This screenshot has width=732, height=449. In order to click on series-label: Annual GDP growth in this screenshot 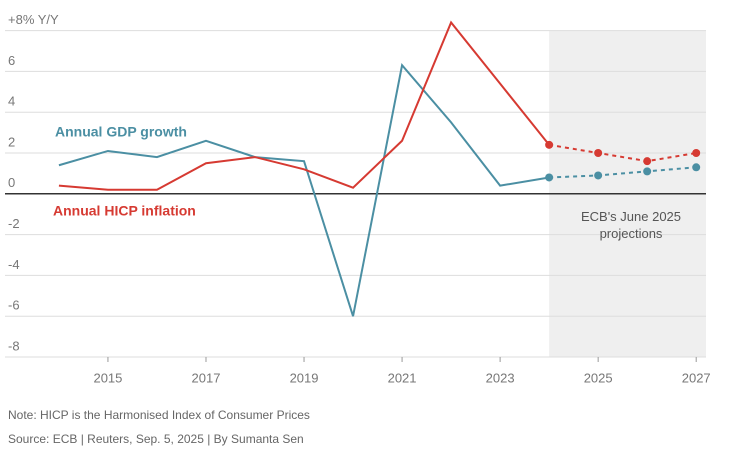, I will do `click(121, 132)`.